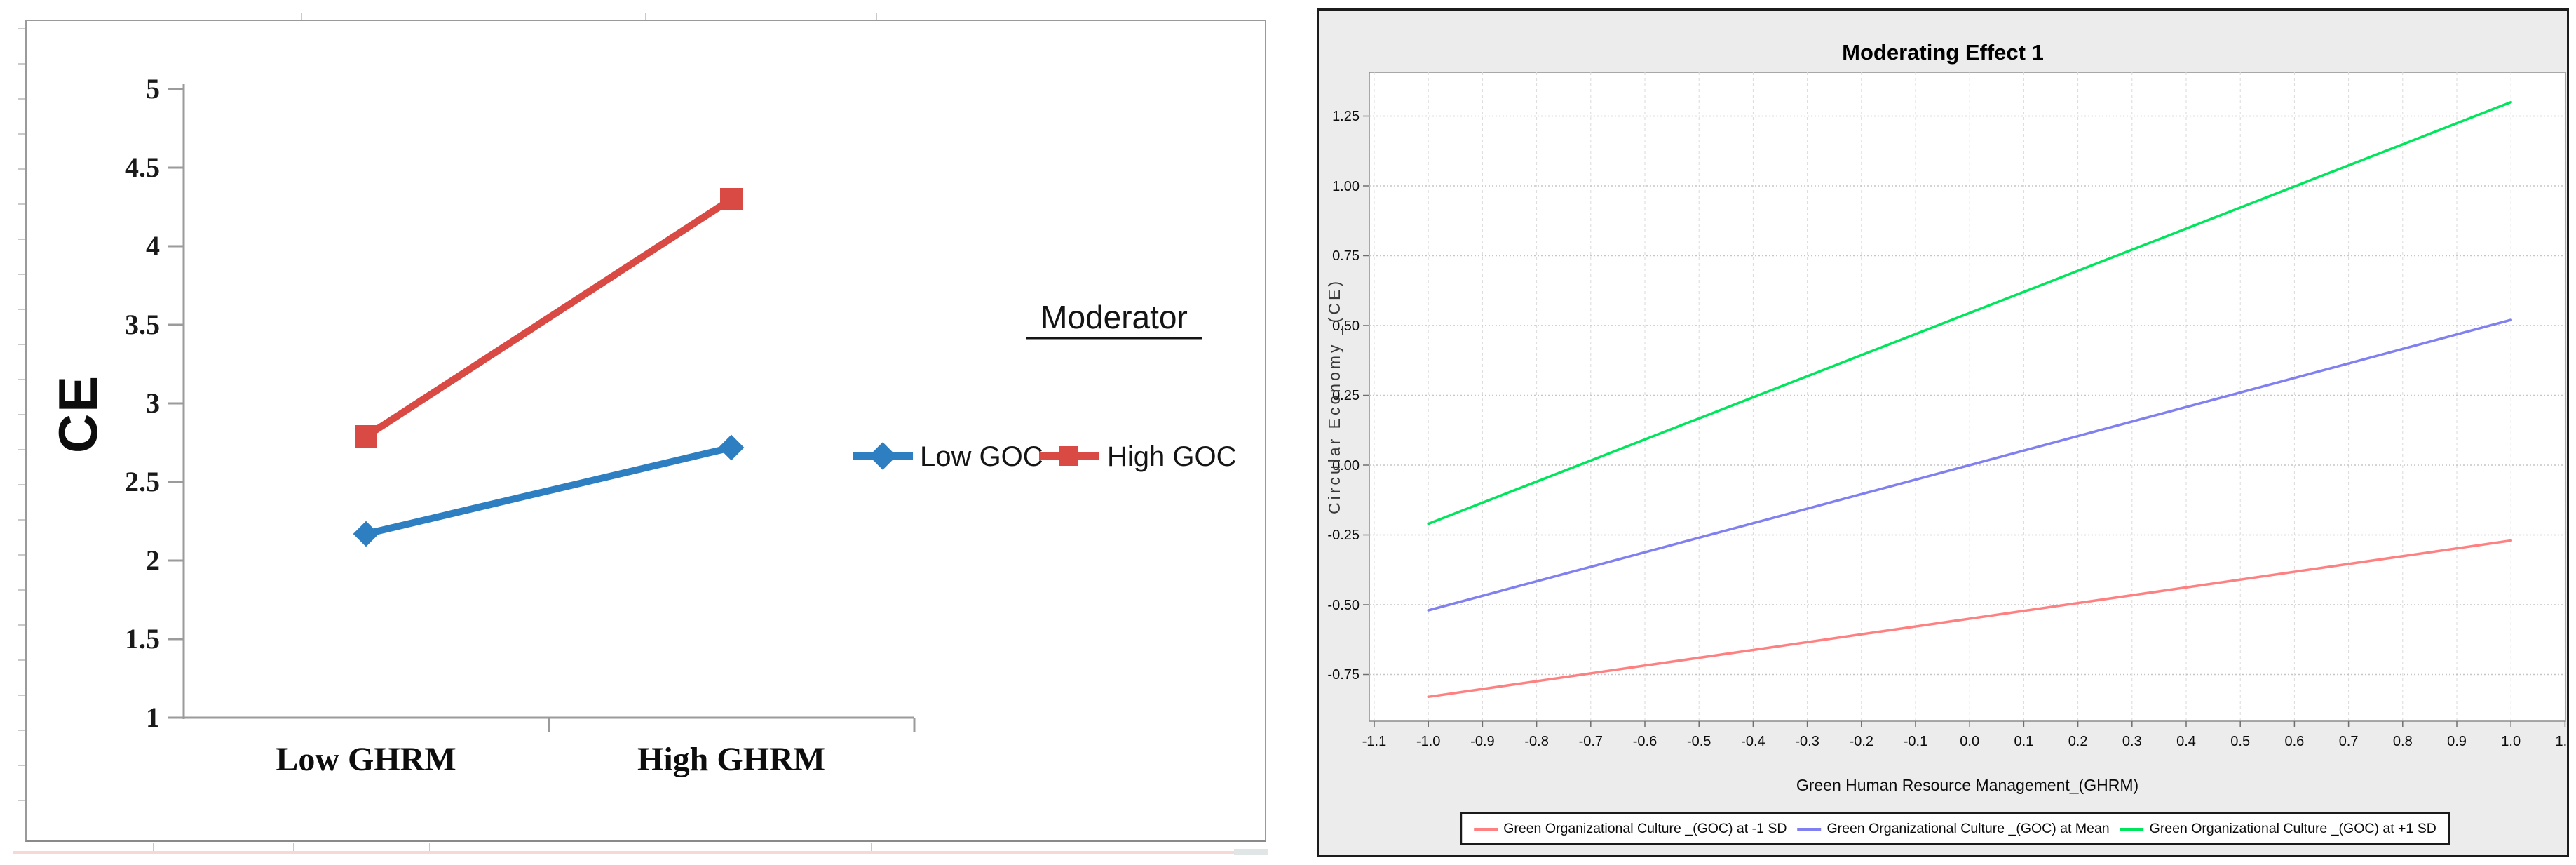  What do you see at coordinates (2457, 741) in the screenshot?
I see `x-tick-label: 0.9` at bounding box center [2457, 741].